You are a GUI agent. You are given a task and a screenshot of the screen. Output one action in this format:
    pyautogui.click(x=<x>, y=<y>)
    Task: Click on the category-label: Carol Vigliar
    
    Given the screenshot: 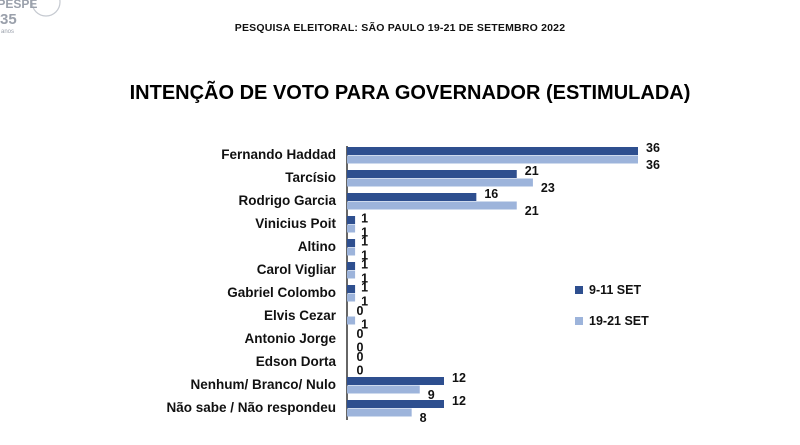 What is the action you would take?
    pyautogui.click(x=297, y=269)
    